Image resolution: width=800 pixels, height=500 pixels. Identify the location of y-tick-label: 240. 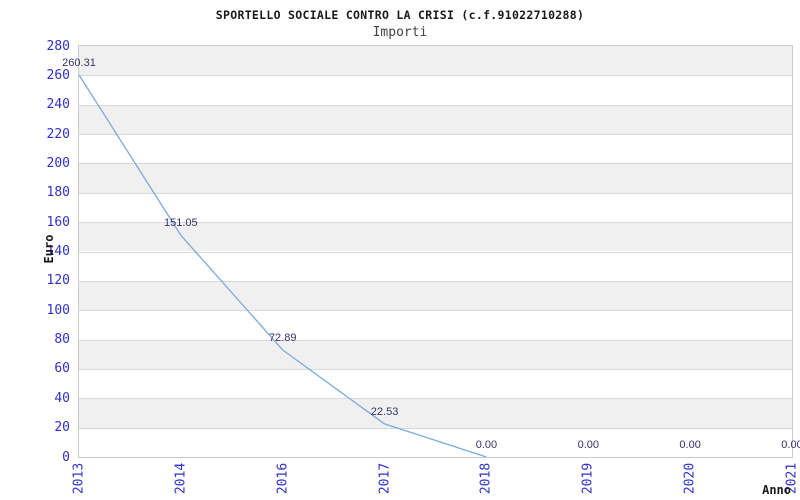
(58, 105).